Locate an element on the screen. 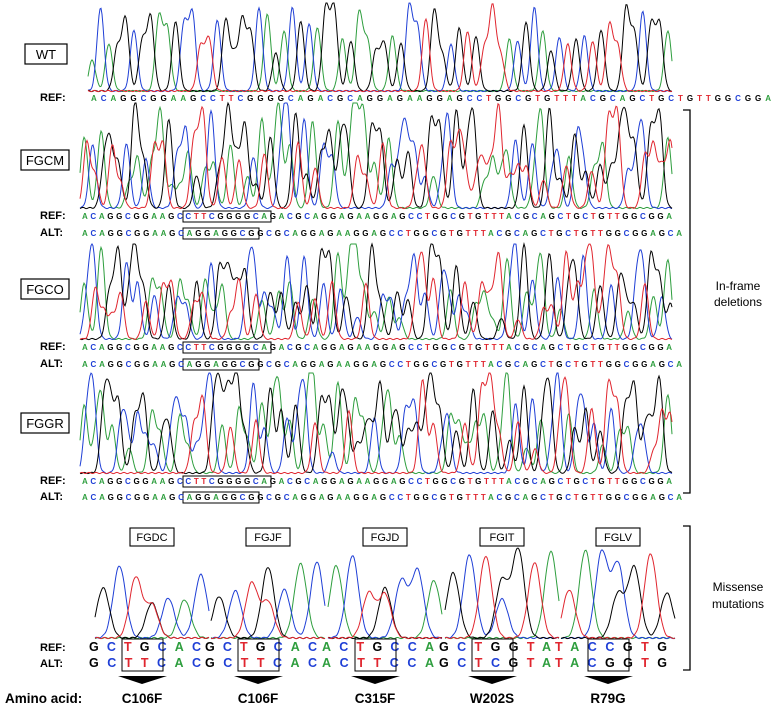  amino-acid-fgdc: C106F is located at coordinates (142, 698).